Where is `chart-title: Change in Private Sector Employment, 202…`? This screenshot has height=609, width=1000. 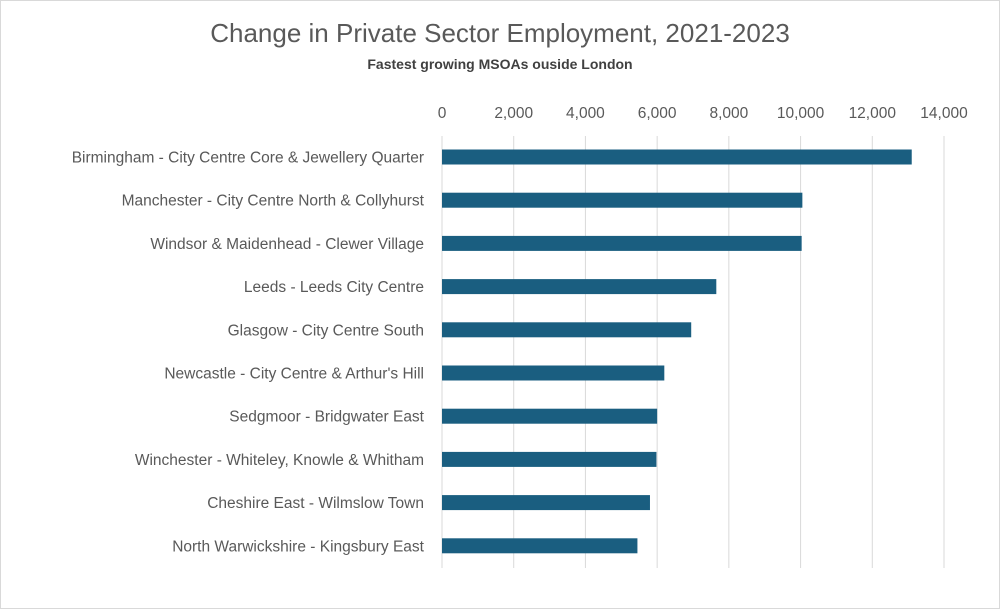
chart-title: Change in Private Sector Employment, 202… is located at coordinates (500, 33).